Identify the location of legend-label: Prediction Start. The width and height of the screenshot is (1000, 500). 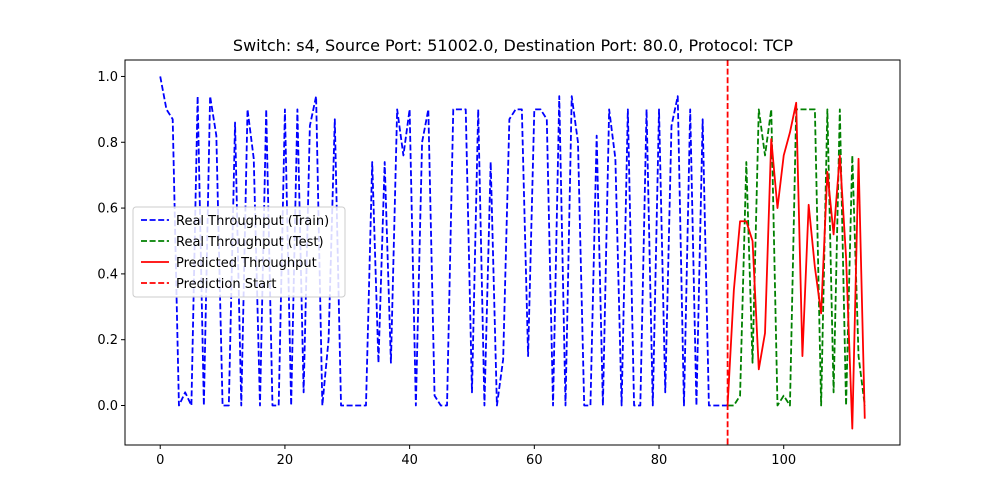
(226, 284).